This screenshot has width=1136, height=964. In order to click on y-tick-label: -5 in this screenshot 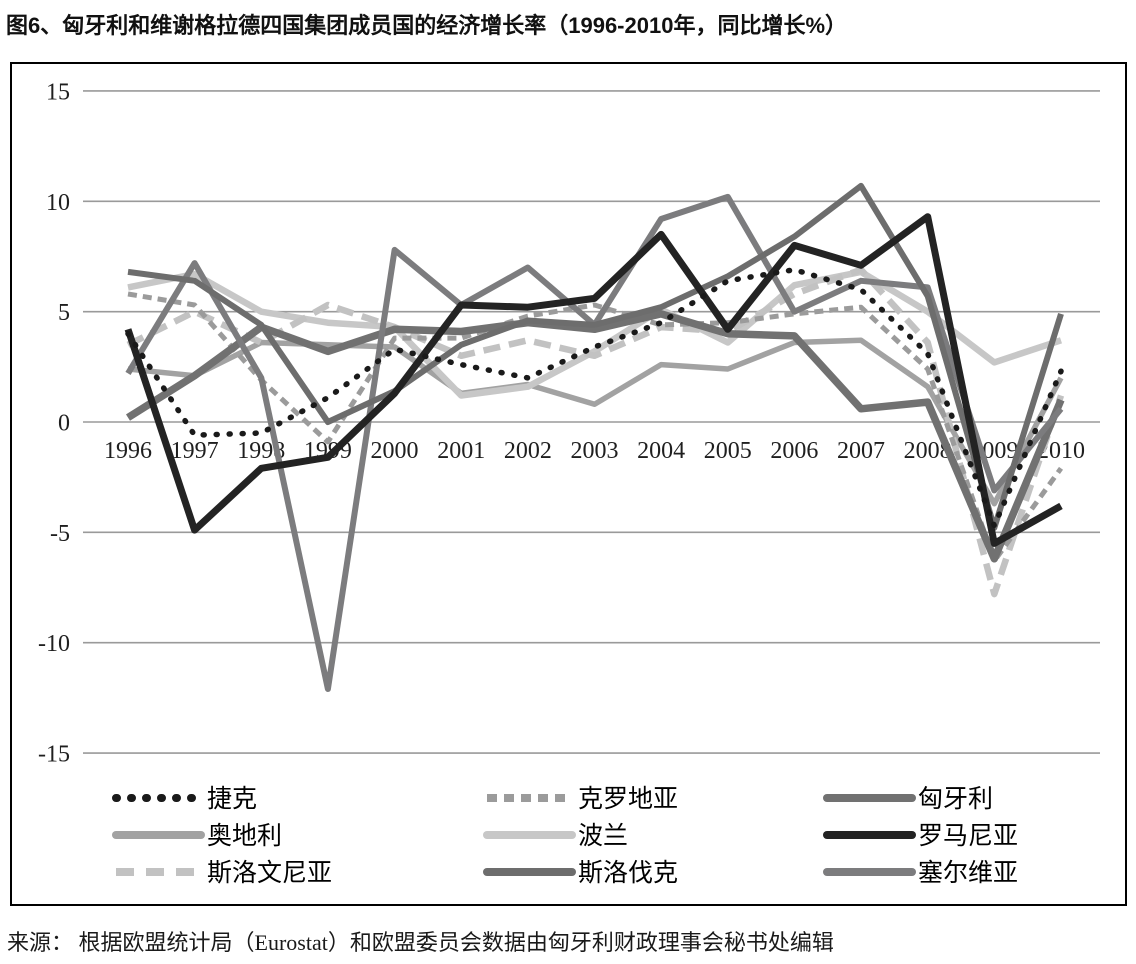, I will do `click(60, 534)`.